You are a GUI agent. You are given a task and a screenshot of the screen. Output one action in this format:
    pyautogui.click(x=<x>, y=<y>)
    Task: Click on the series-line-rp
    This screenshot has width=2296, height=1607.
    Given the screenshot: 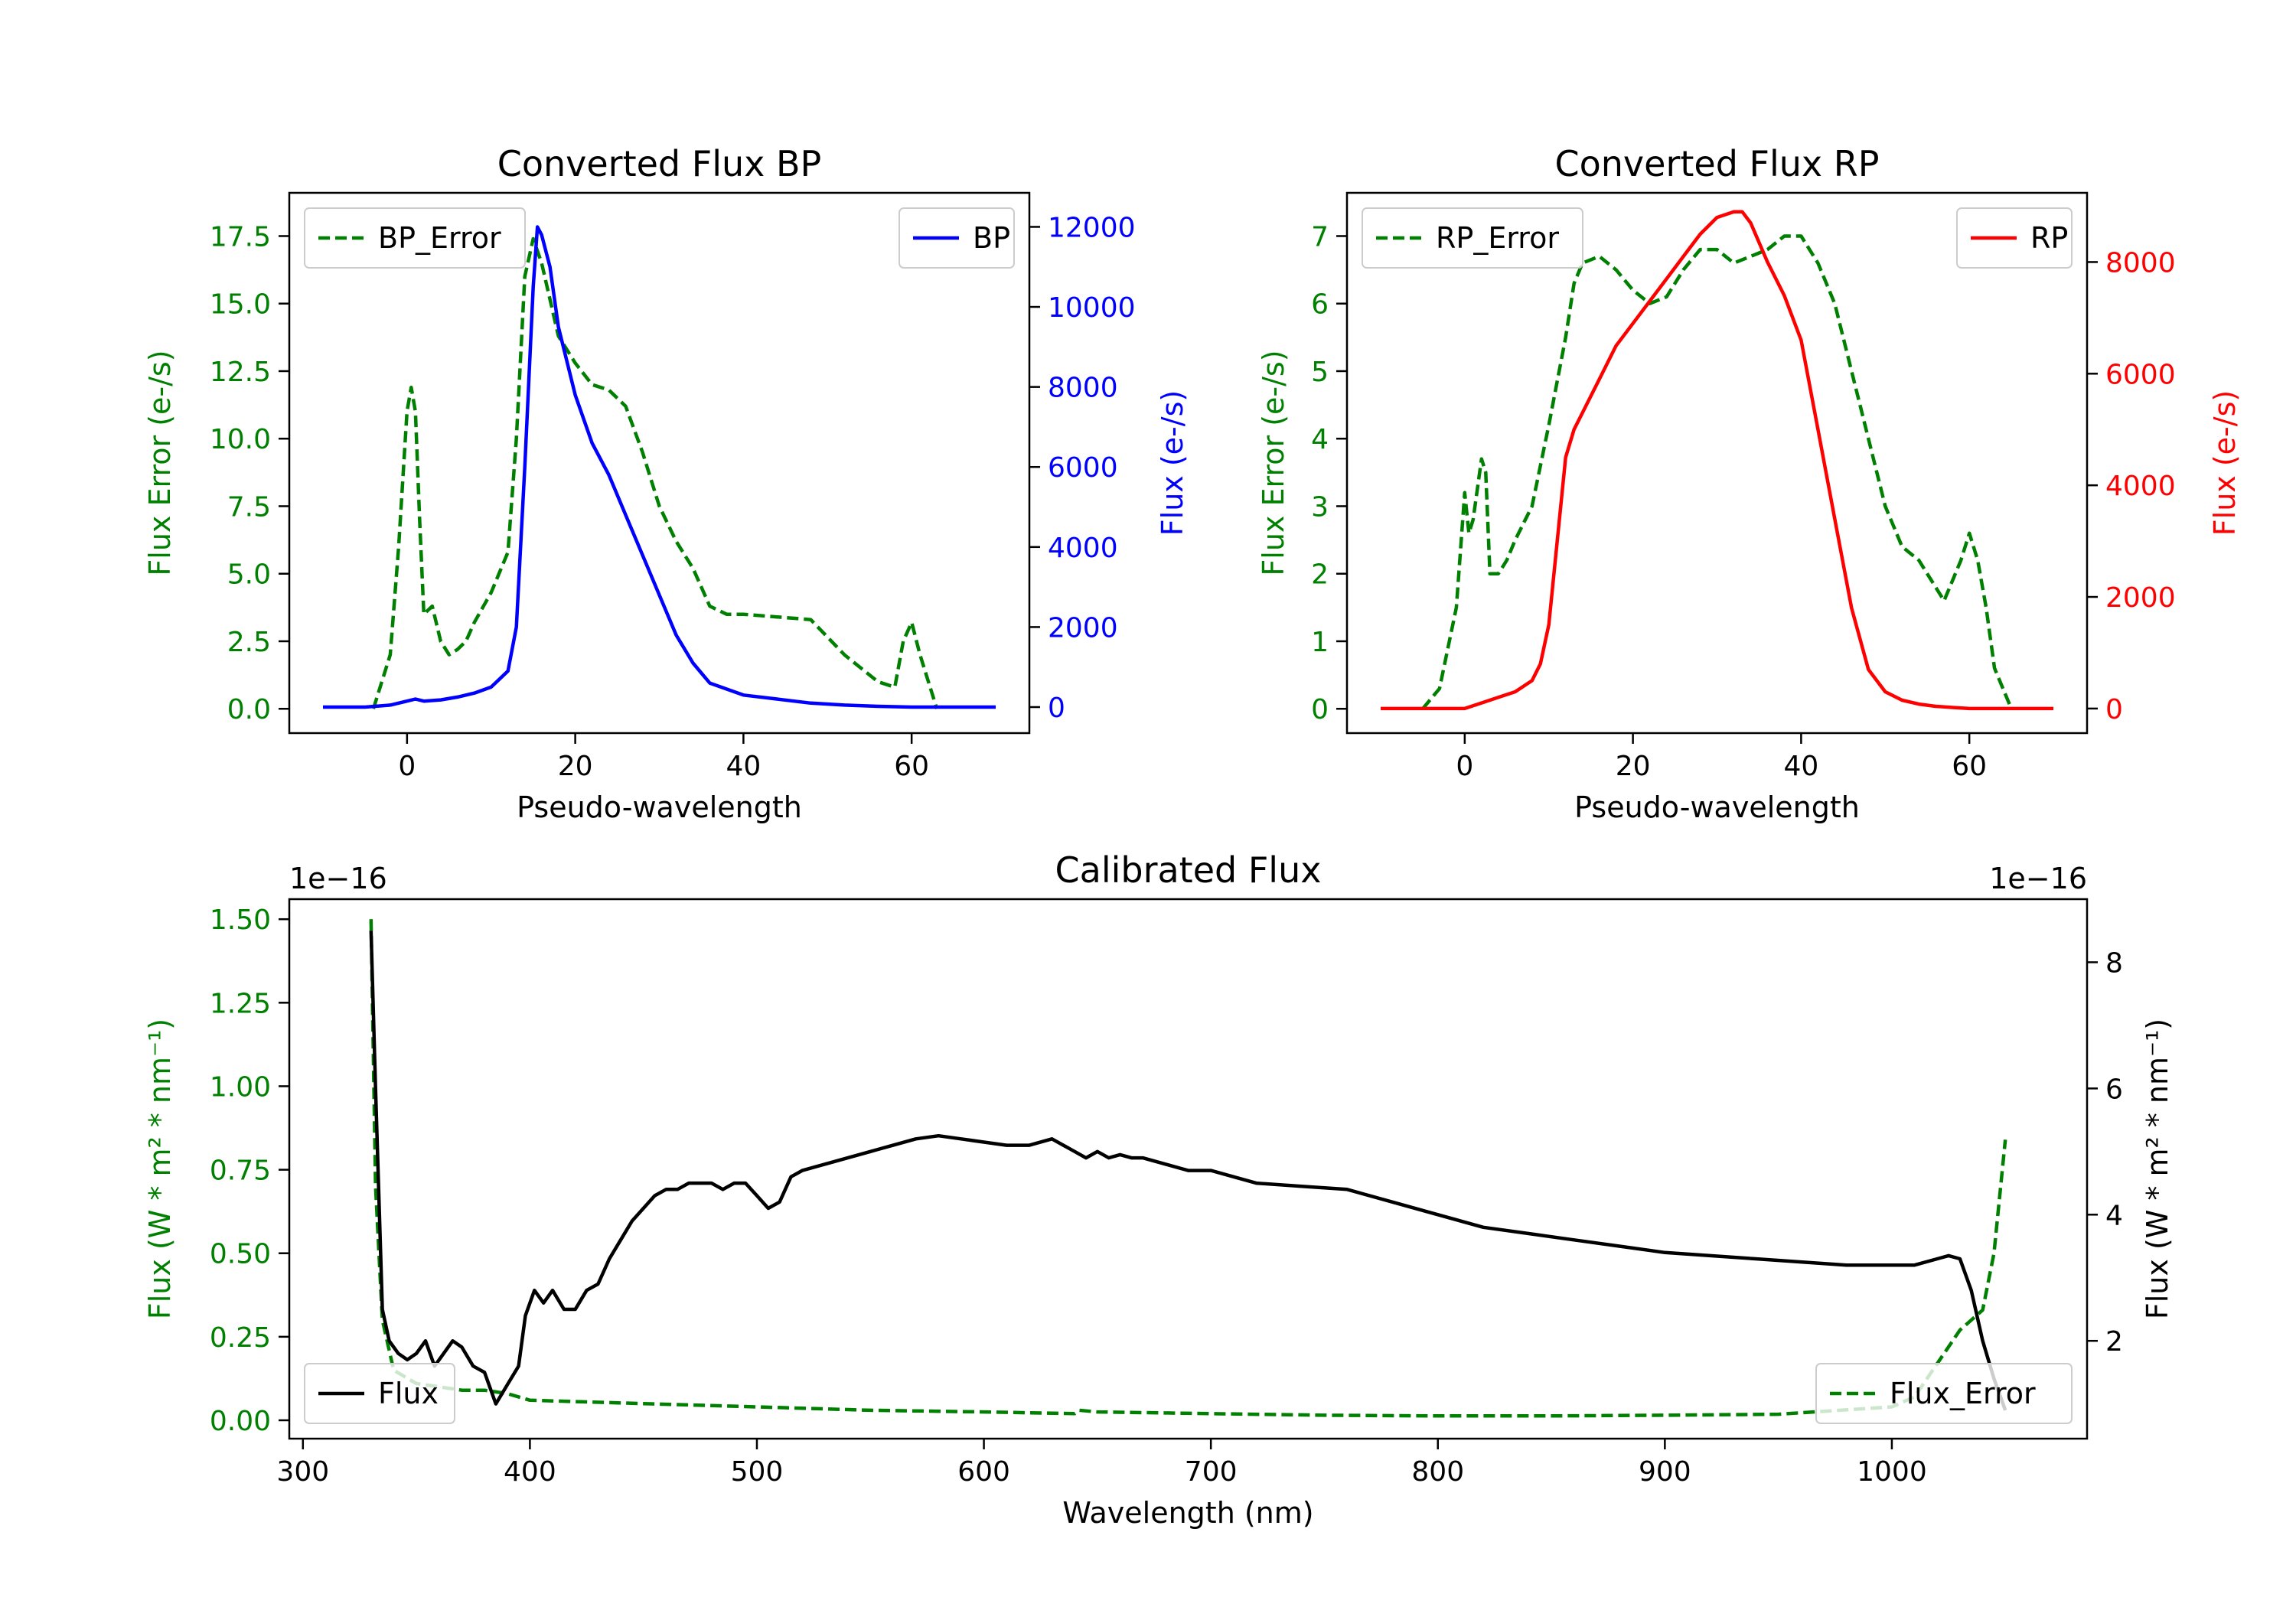 What is the action you would take?
    pyautogui.click(x=1717, y=460)
    